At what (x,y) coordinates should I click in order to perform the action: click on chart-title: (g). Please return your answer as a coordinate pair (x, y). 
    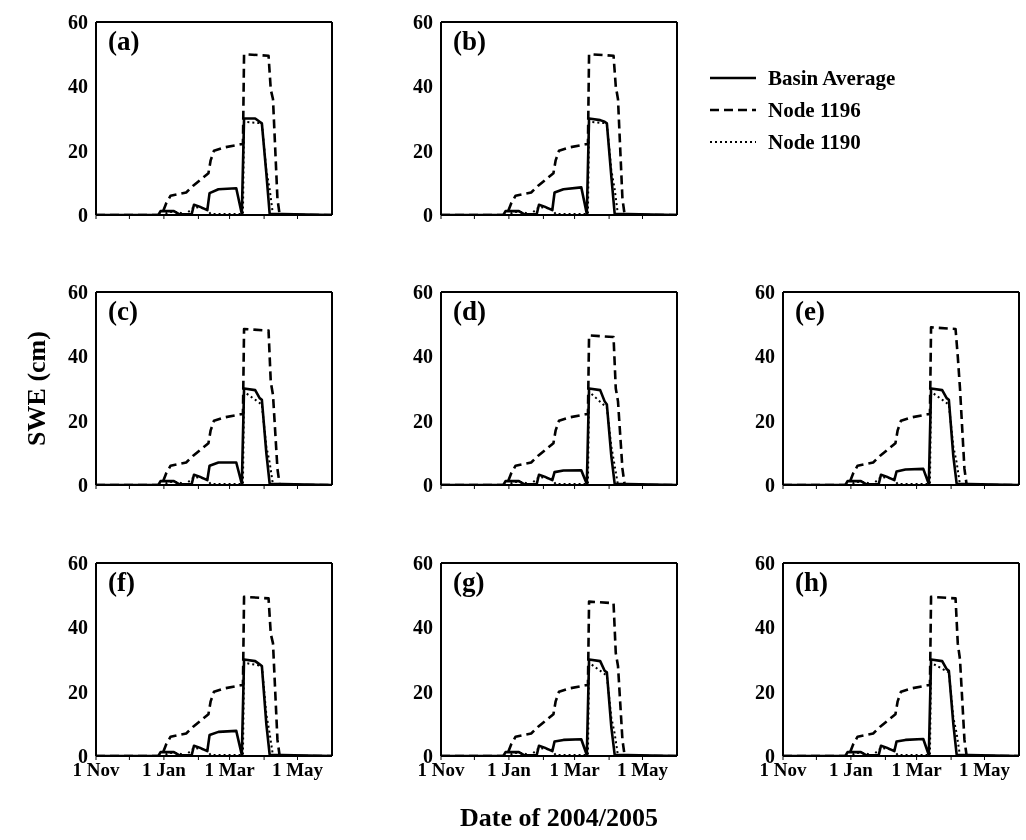
    Looking at the image, I should click on (469, 582).